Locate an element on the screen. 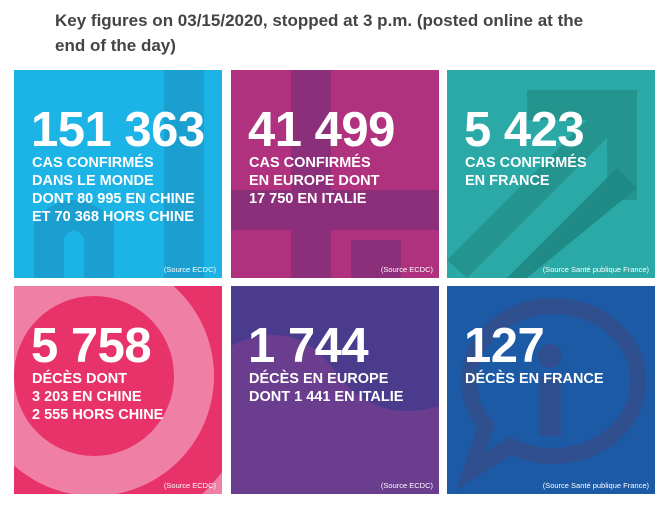 This screenshot has height=514, width=669. description-line: DÉCÈS EN EUROPE is located at coordinates (319, 379).